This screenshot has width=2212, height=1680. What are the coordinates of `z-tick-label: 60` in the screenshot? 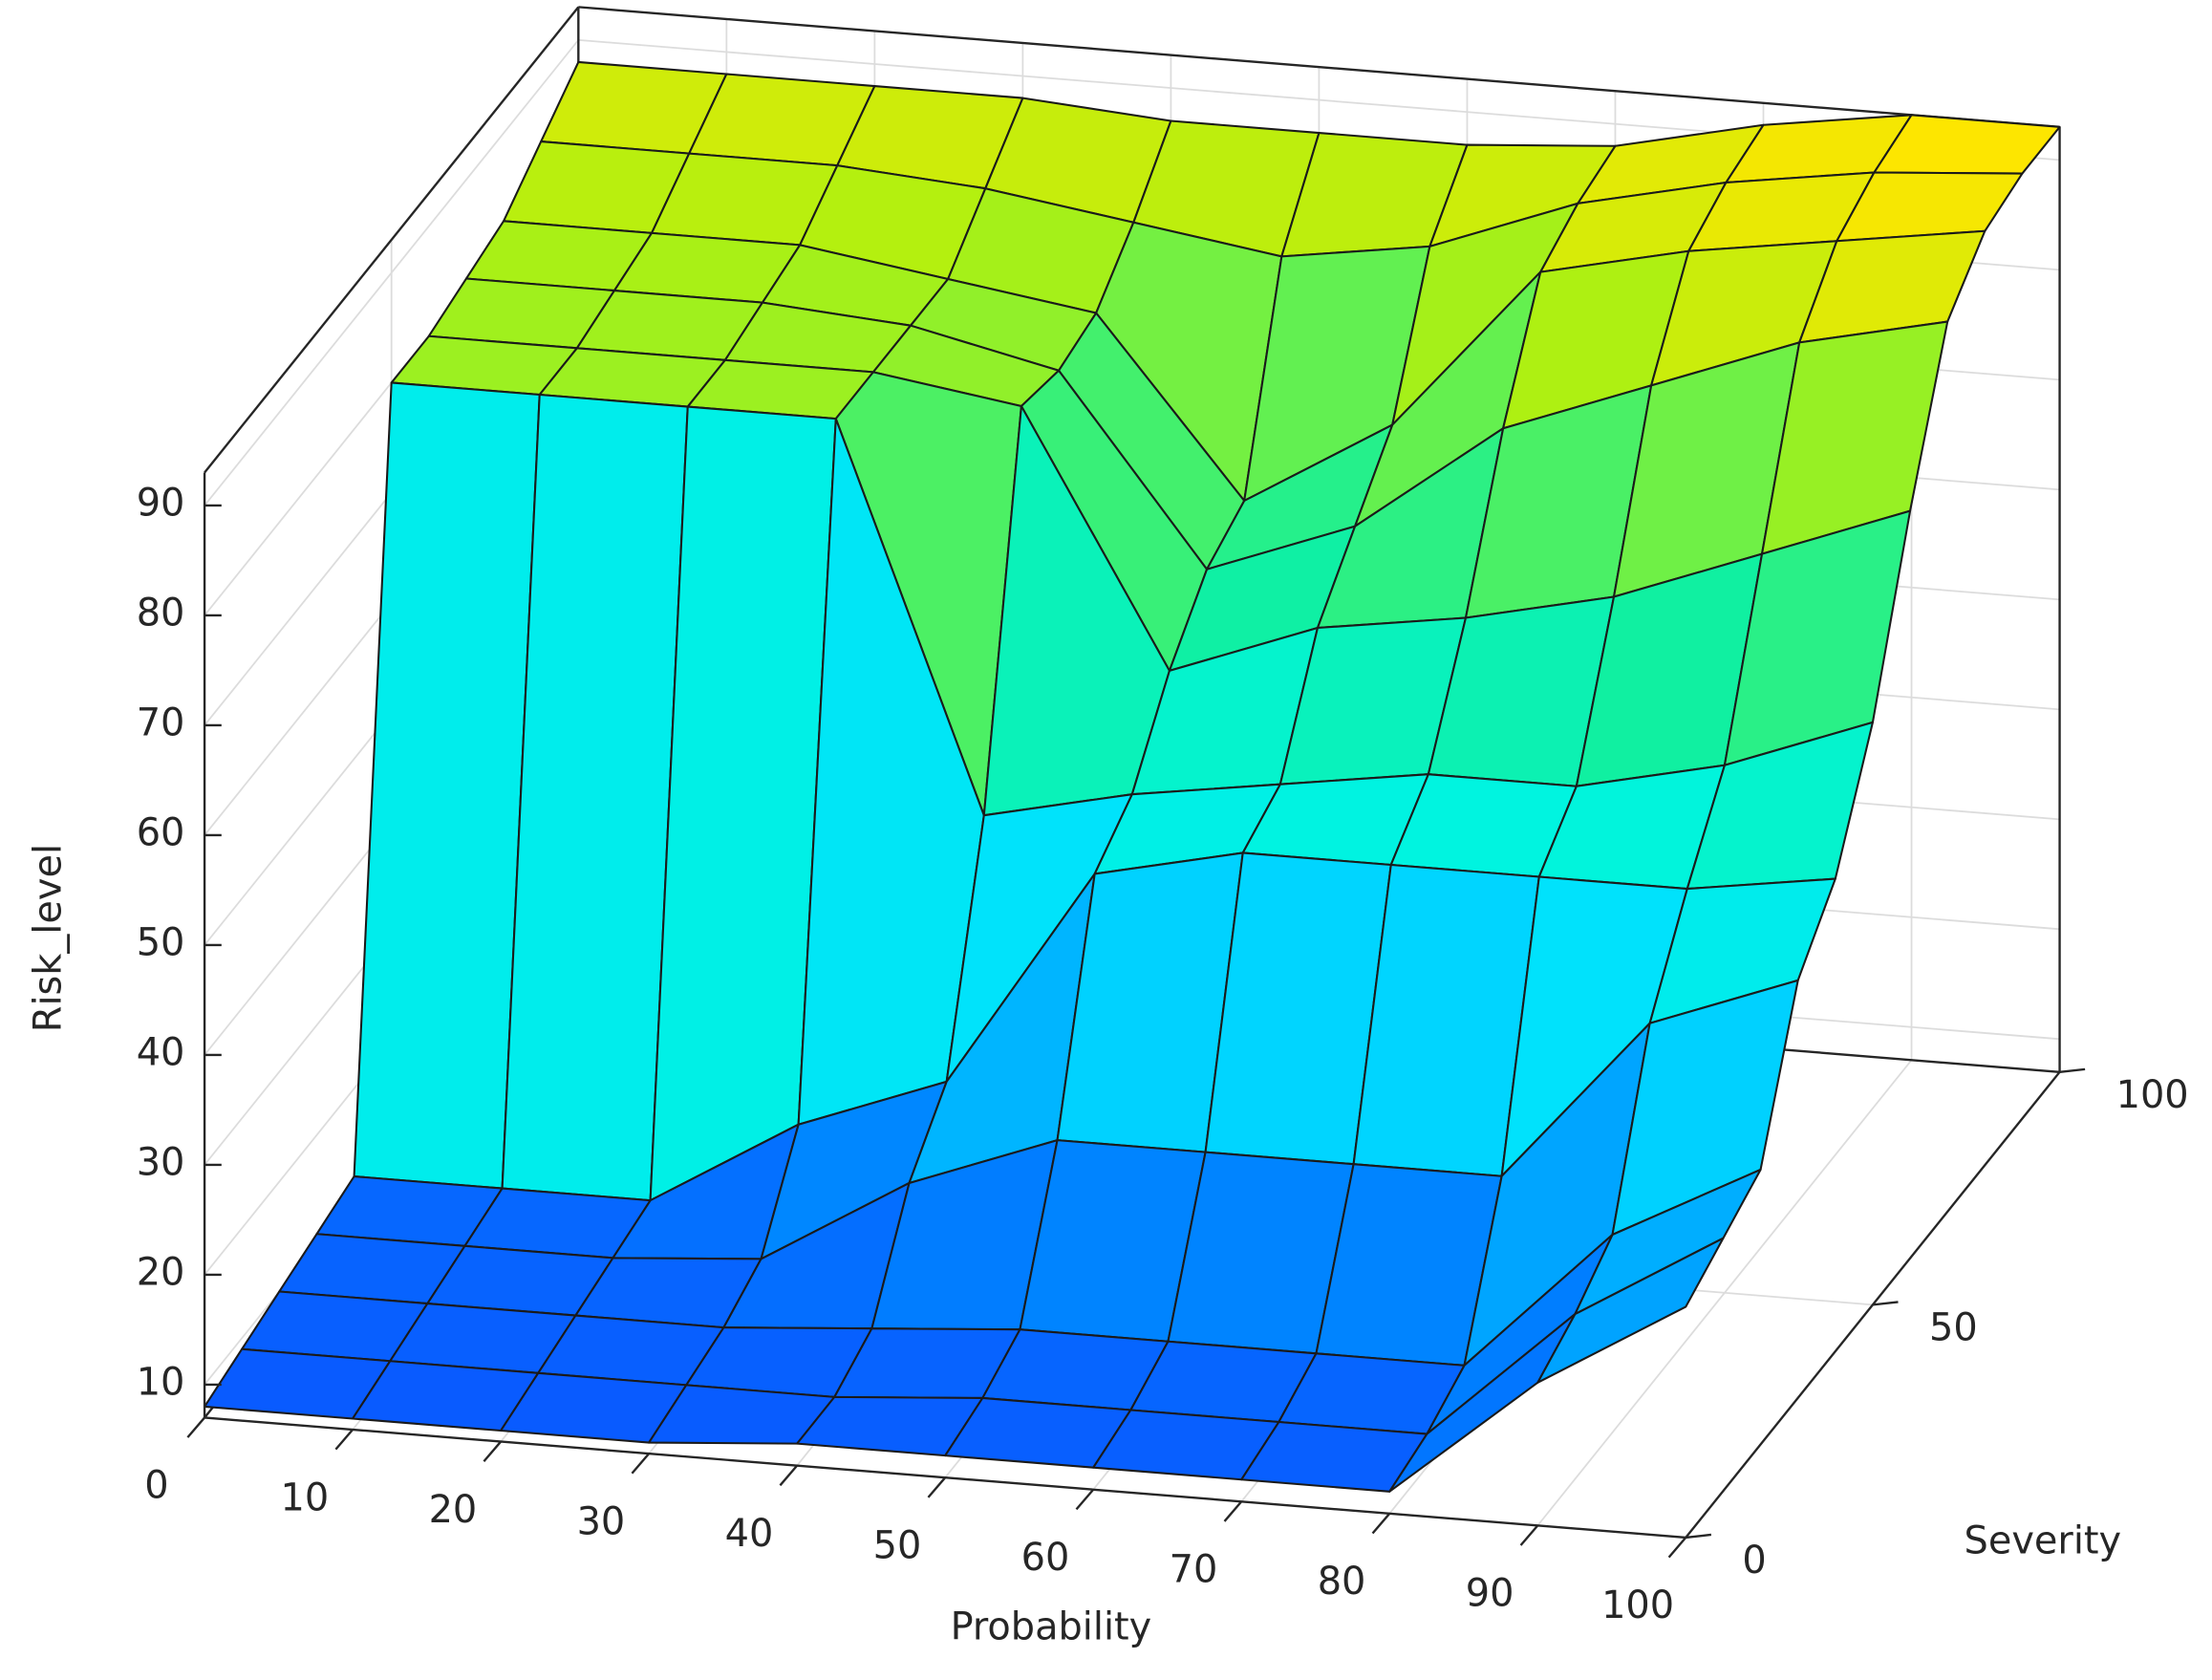 It's located at (161, 832).